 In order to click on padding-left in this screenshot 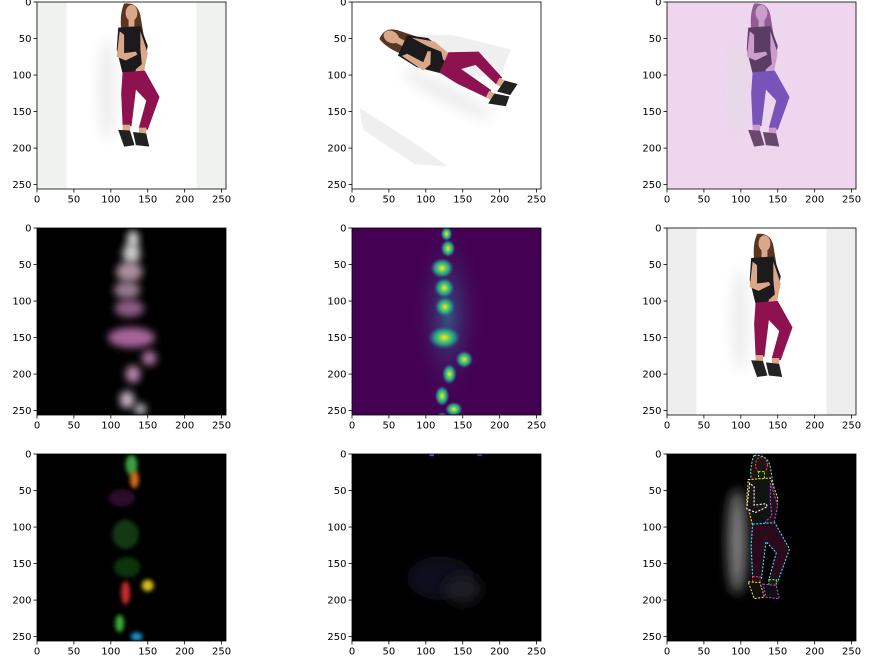, I will do `click(52, 95)`.